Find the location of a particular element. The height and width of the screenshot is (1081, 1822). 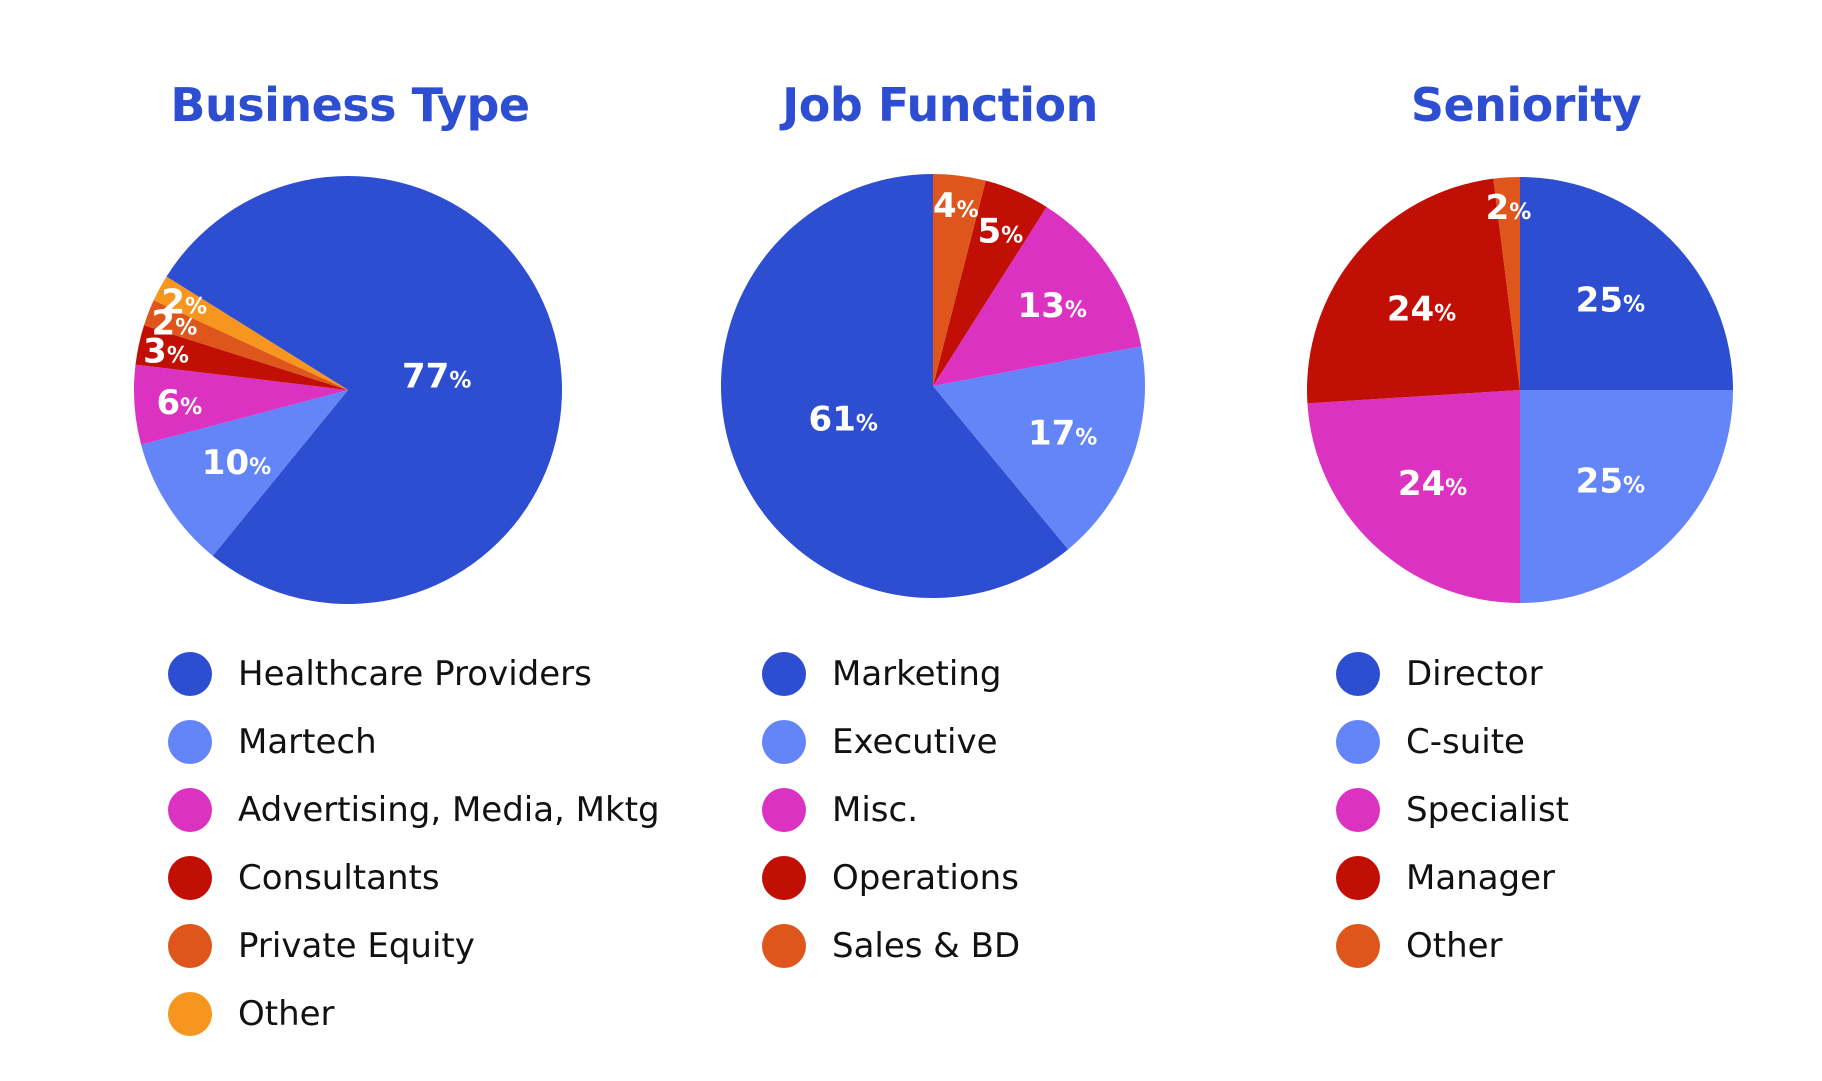

pie-slice-healthcare-providers is located at coordinates (364, 390).